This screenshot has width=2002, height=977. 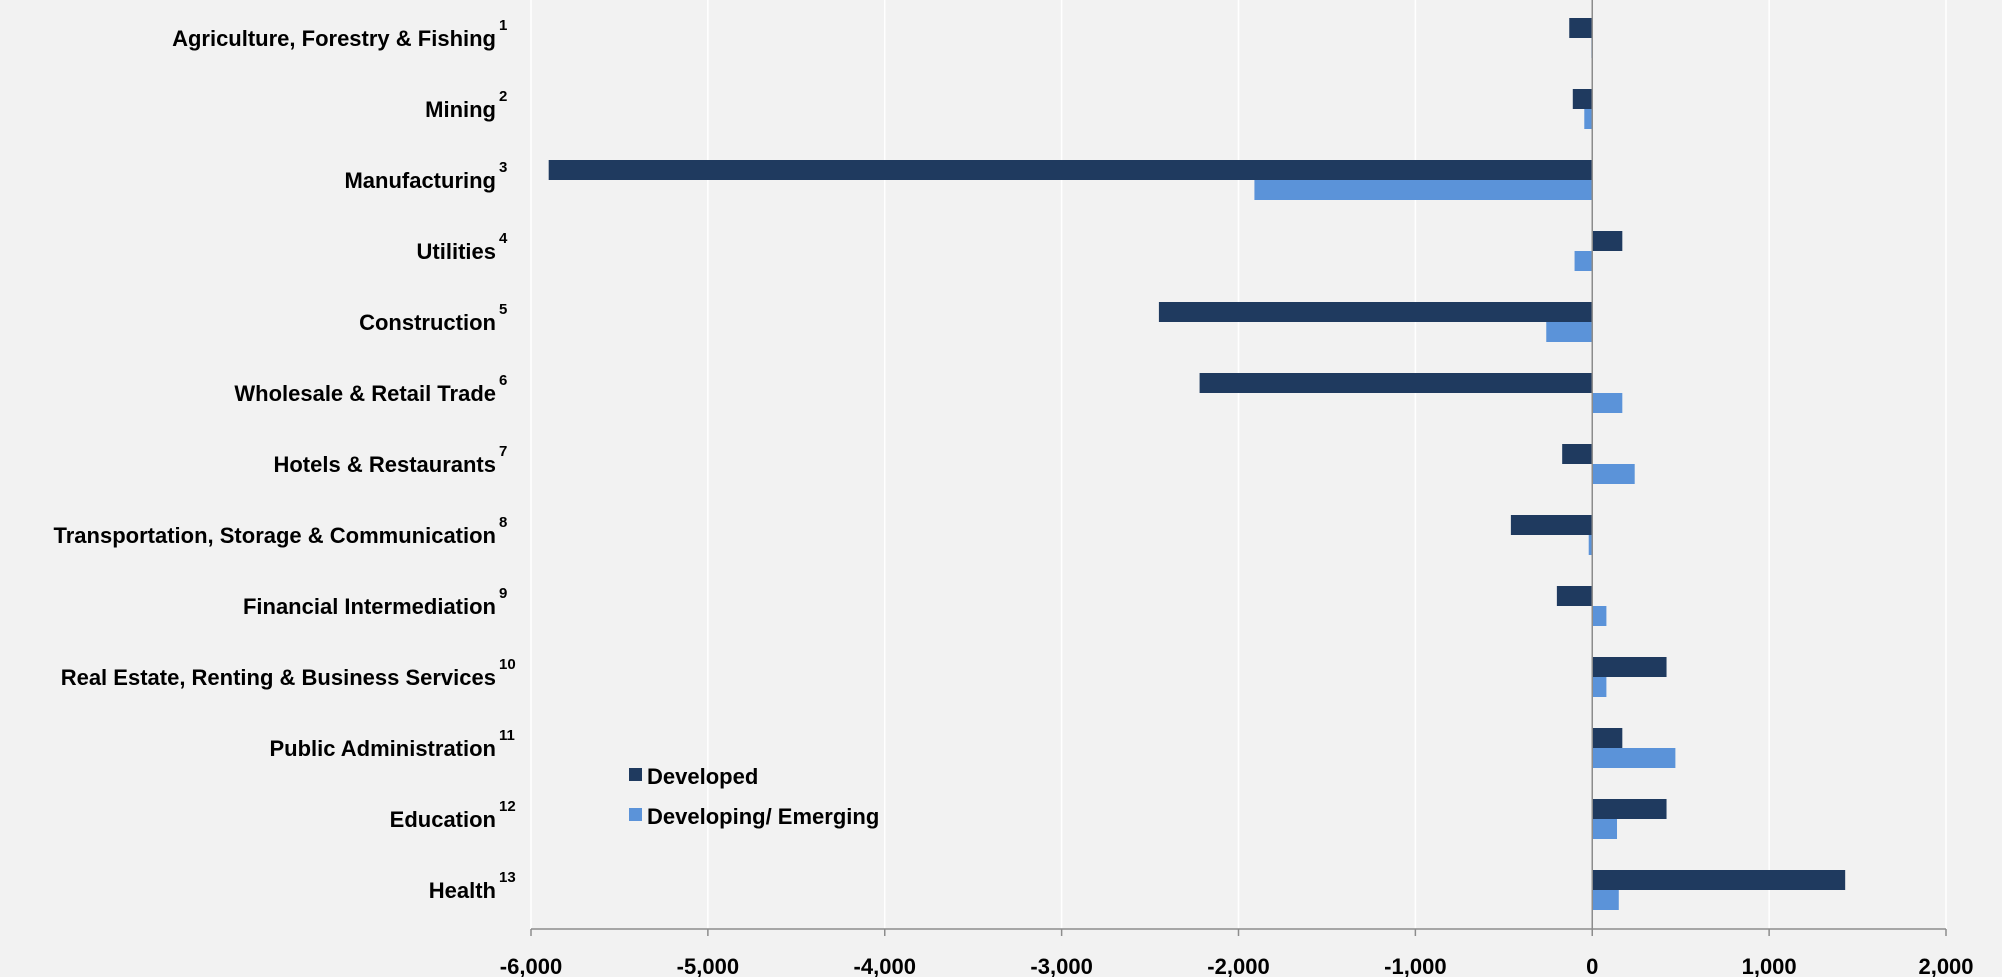 What do you see at coordinates (885, 965) in the screenshot?
I see `x-tick-label: -4,000` at bounding box center [885, 965].